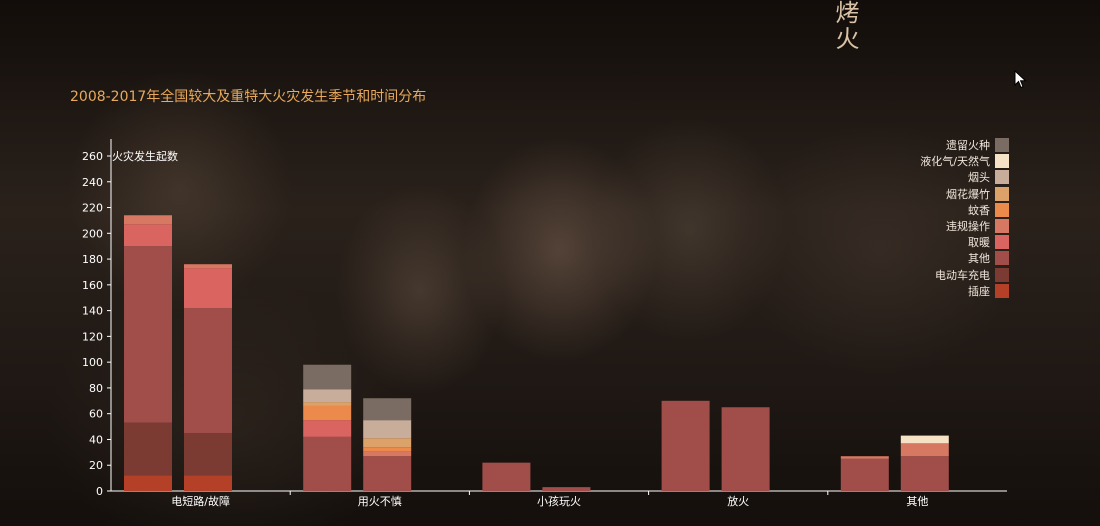 The height and width of the screenshot is (526, 1100). I want to click on legend-item: 取暖, so click(957, 242).